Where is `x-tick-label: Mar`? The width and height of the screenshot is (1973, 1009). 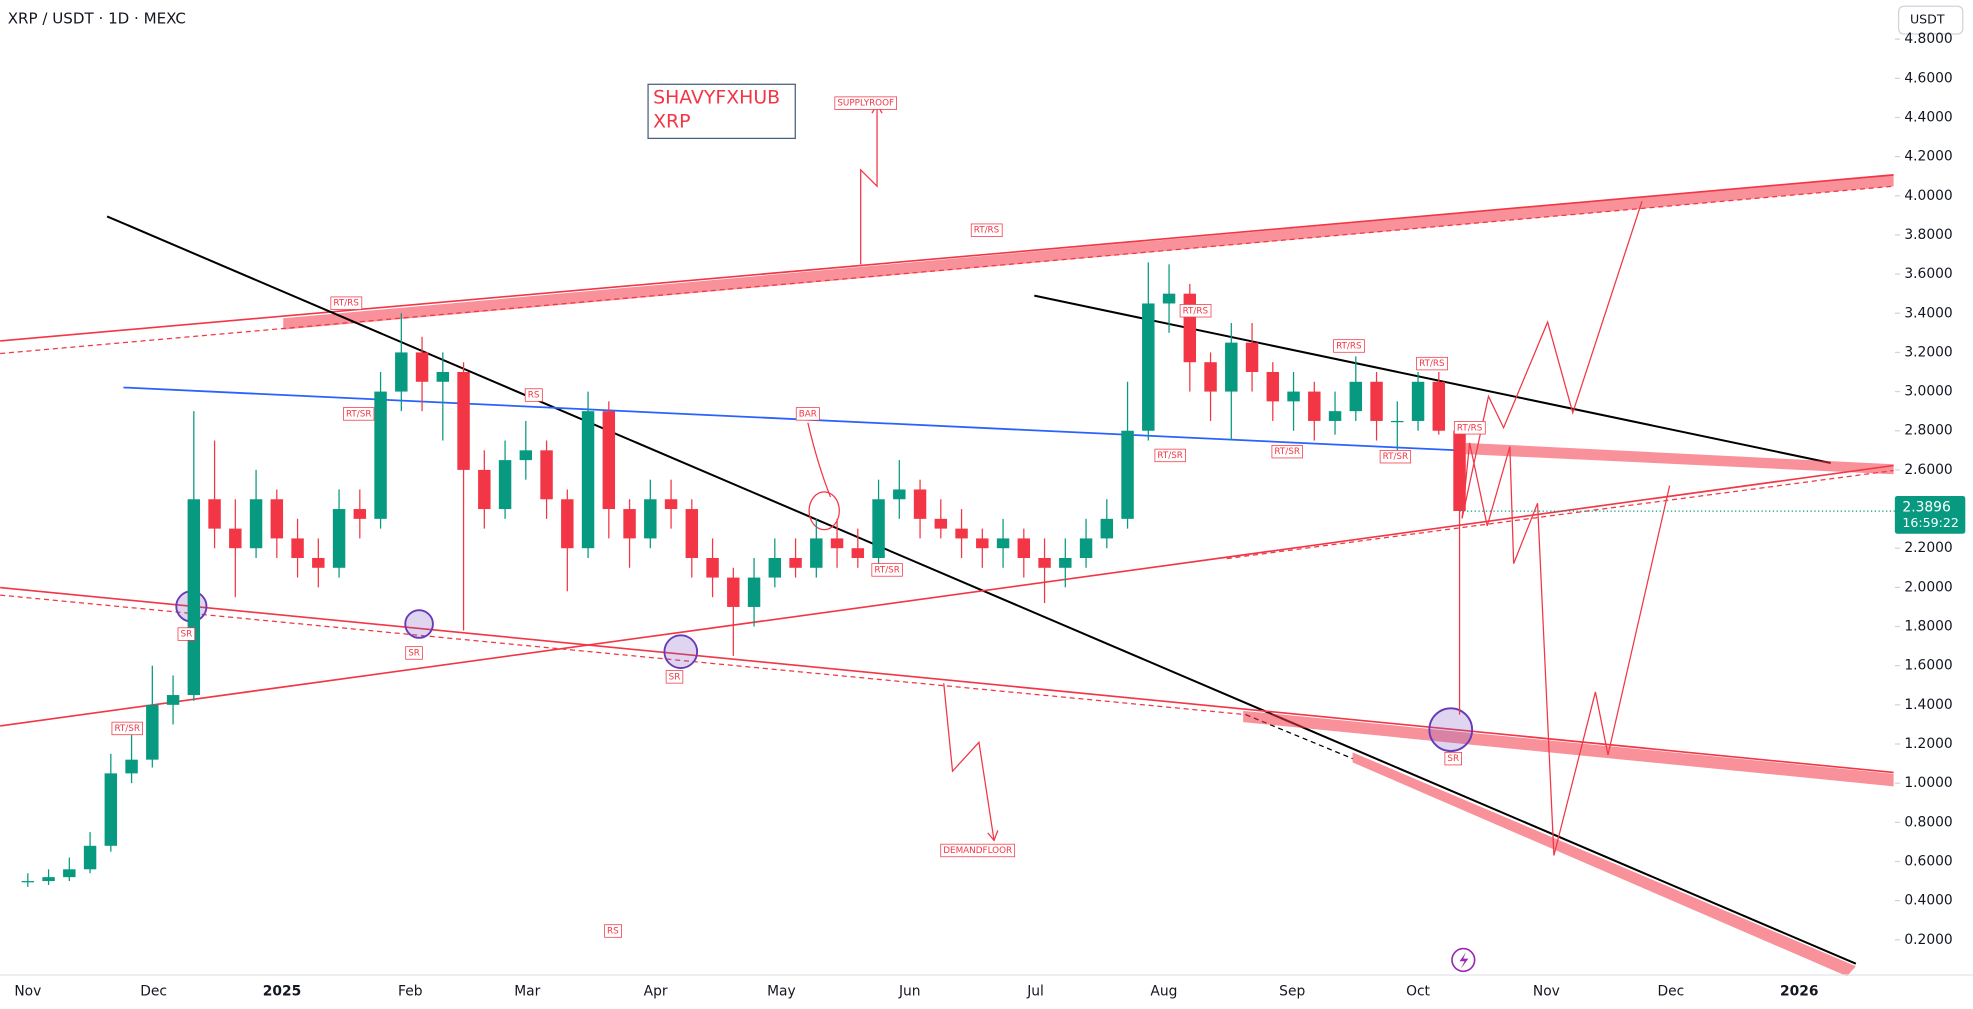 x-tick-label: Mar is located at coordinates (527, 991).